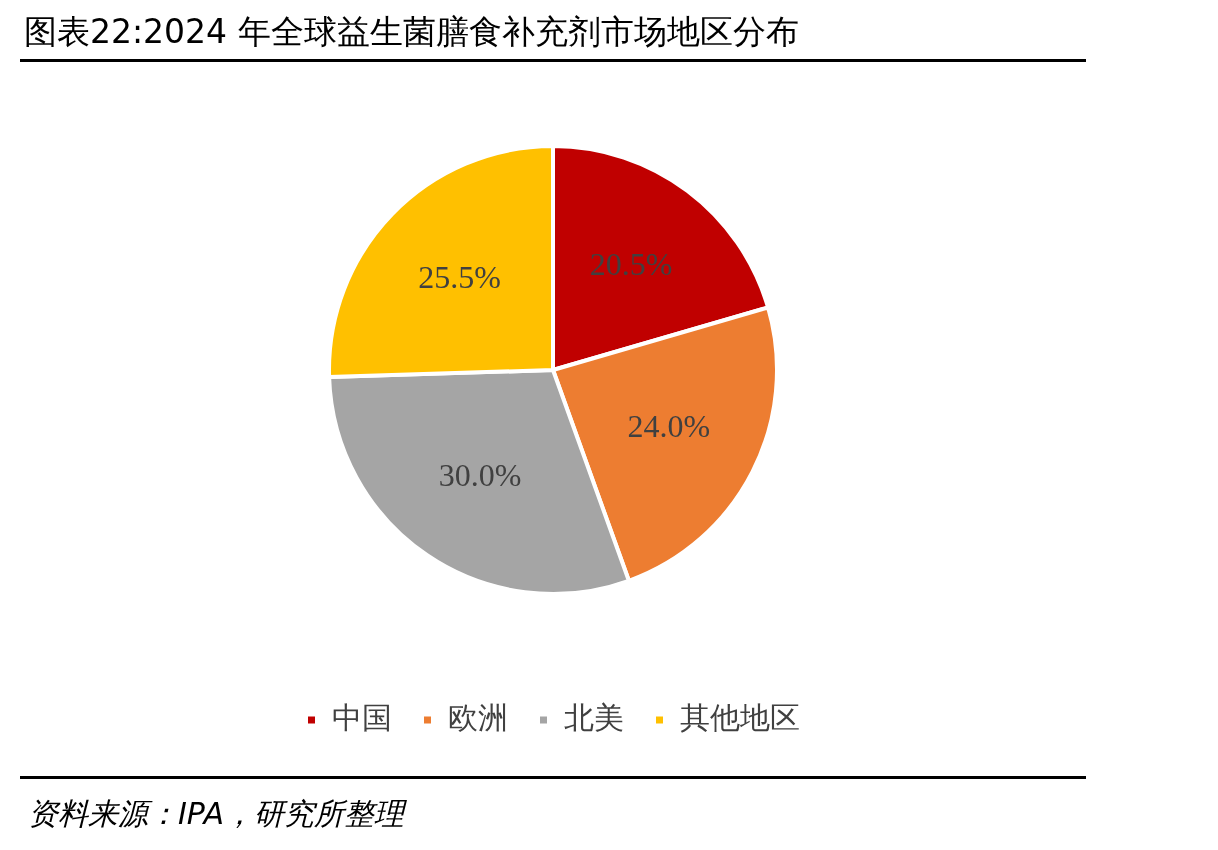 Image resolution: width=1218 pixels, height=850 pixels. I want to click on legend-label: 欧洲, so click(478, 717).